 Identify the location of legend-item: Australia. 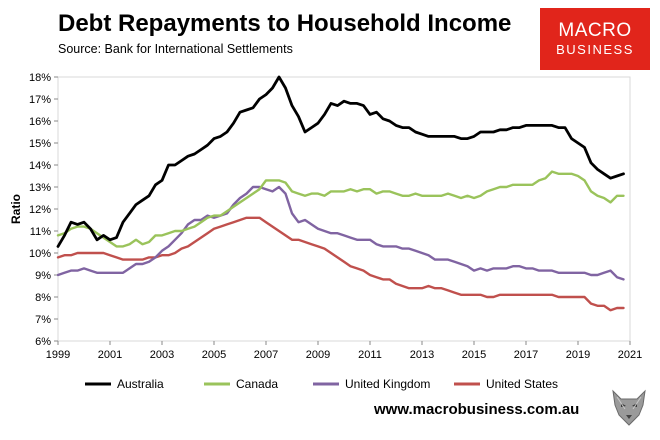
(124, 384).